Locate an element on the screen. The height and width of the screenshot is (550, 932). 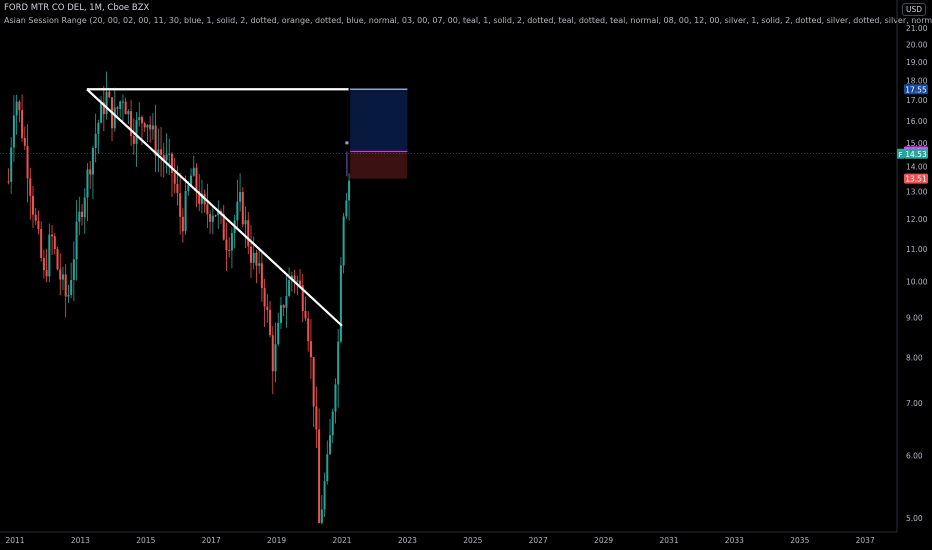
time-tick-label: 2021 is located at coordinates (341, 540).